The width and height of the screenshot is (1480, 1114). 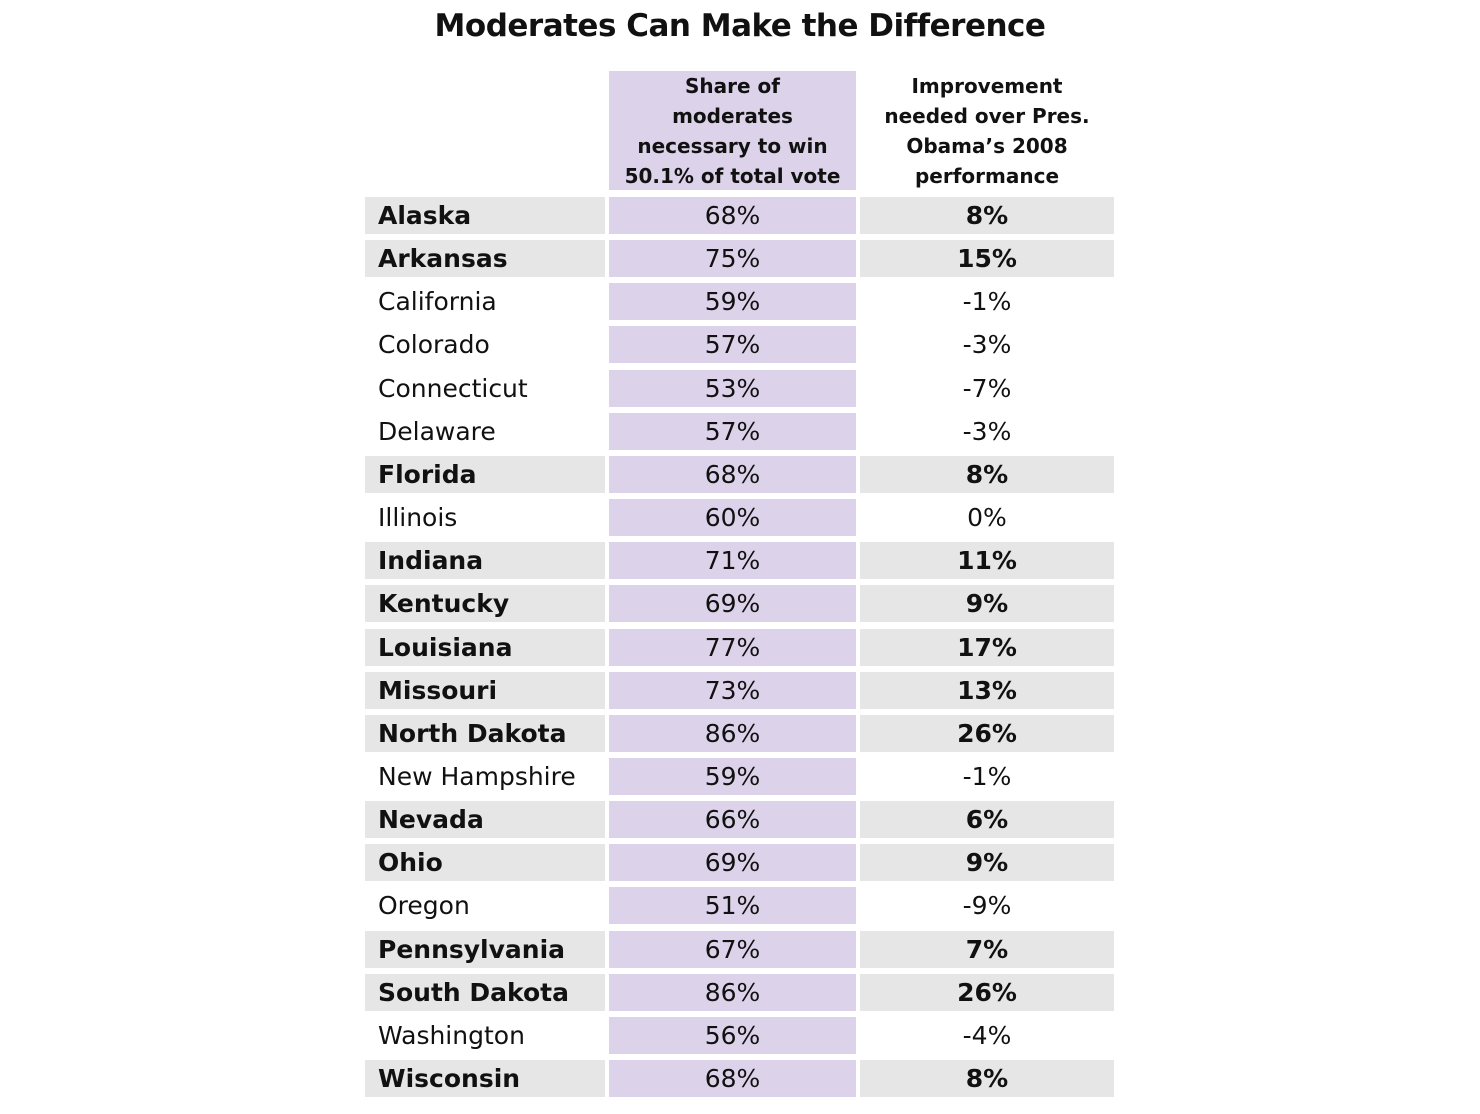 What do you see at coordinates (987, 259) in the screenshot?
I see `improvement-cell: 15%` at bounding box center [987, 259].